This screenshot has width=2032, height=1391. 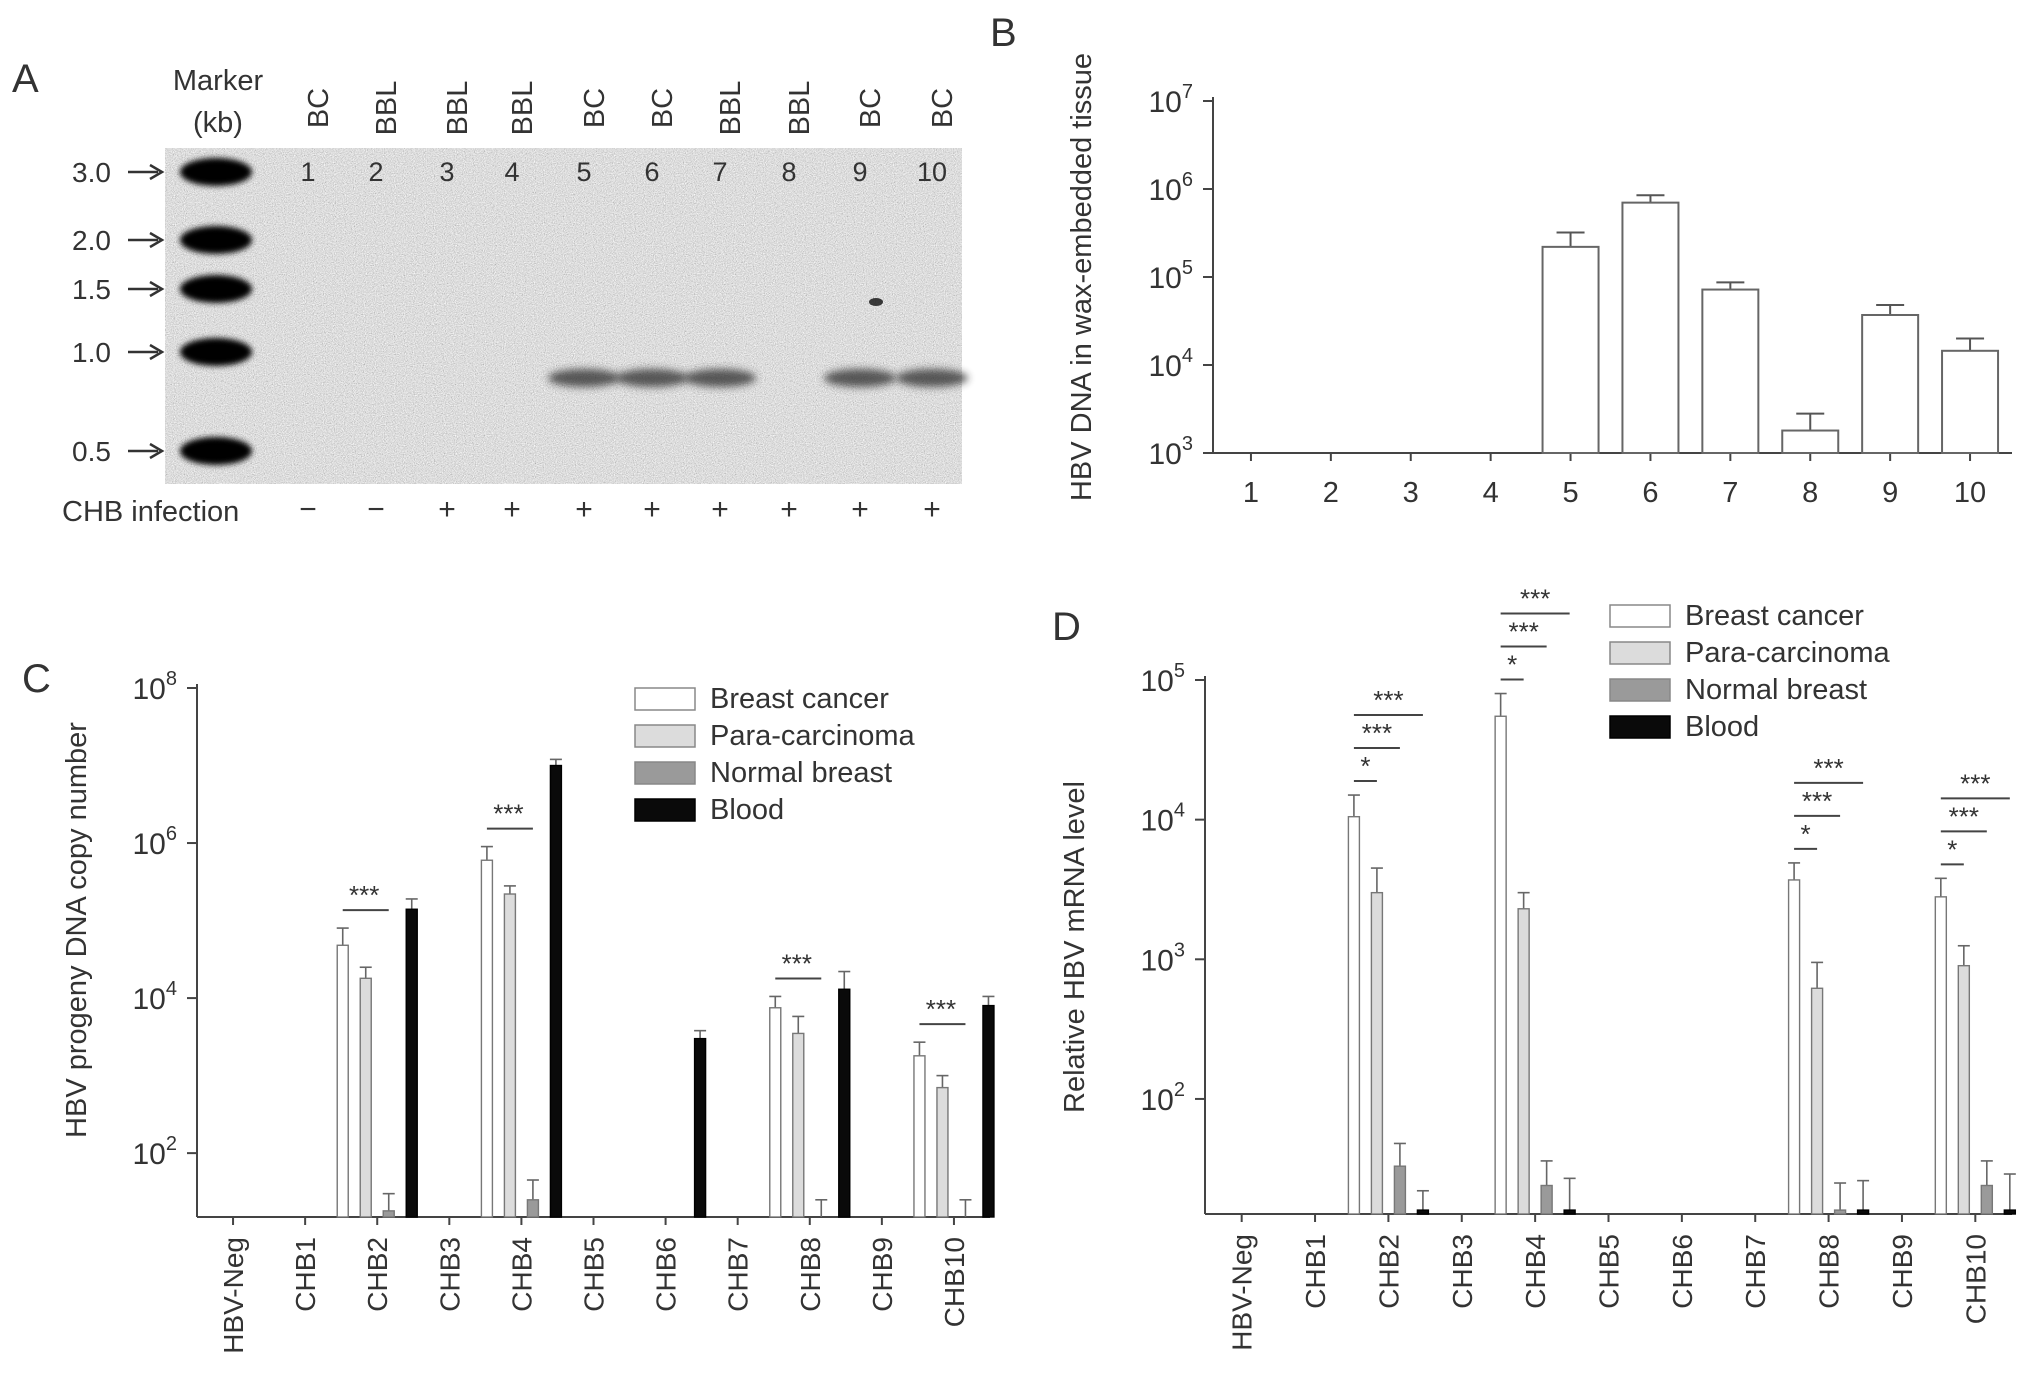 What do you see at coordinates (1755, 1271) in the screenshot?
I see `x-tick-label: CHB7` at bounding box center [1755, 1271].